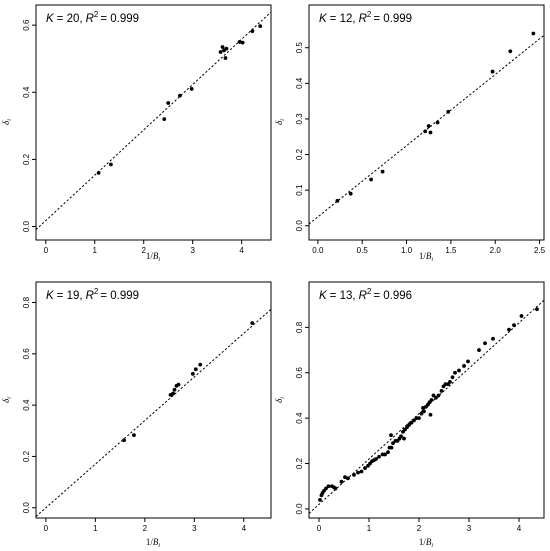  What do you see at coordinates (299, 190) in the screenshot?
I see `y-tick-label: 0.1` at bounding box center [299, 190].